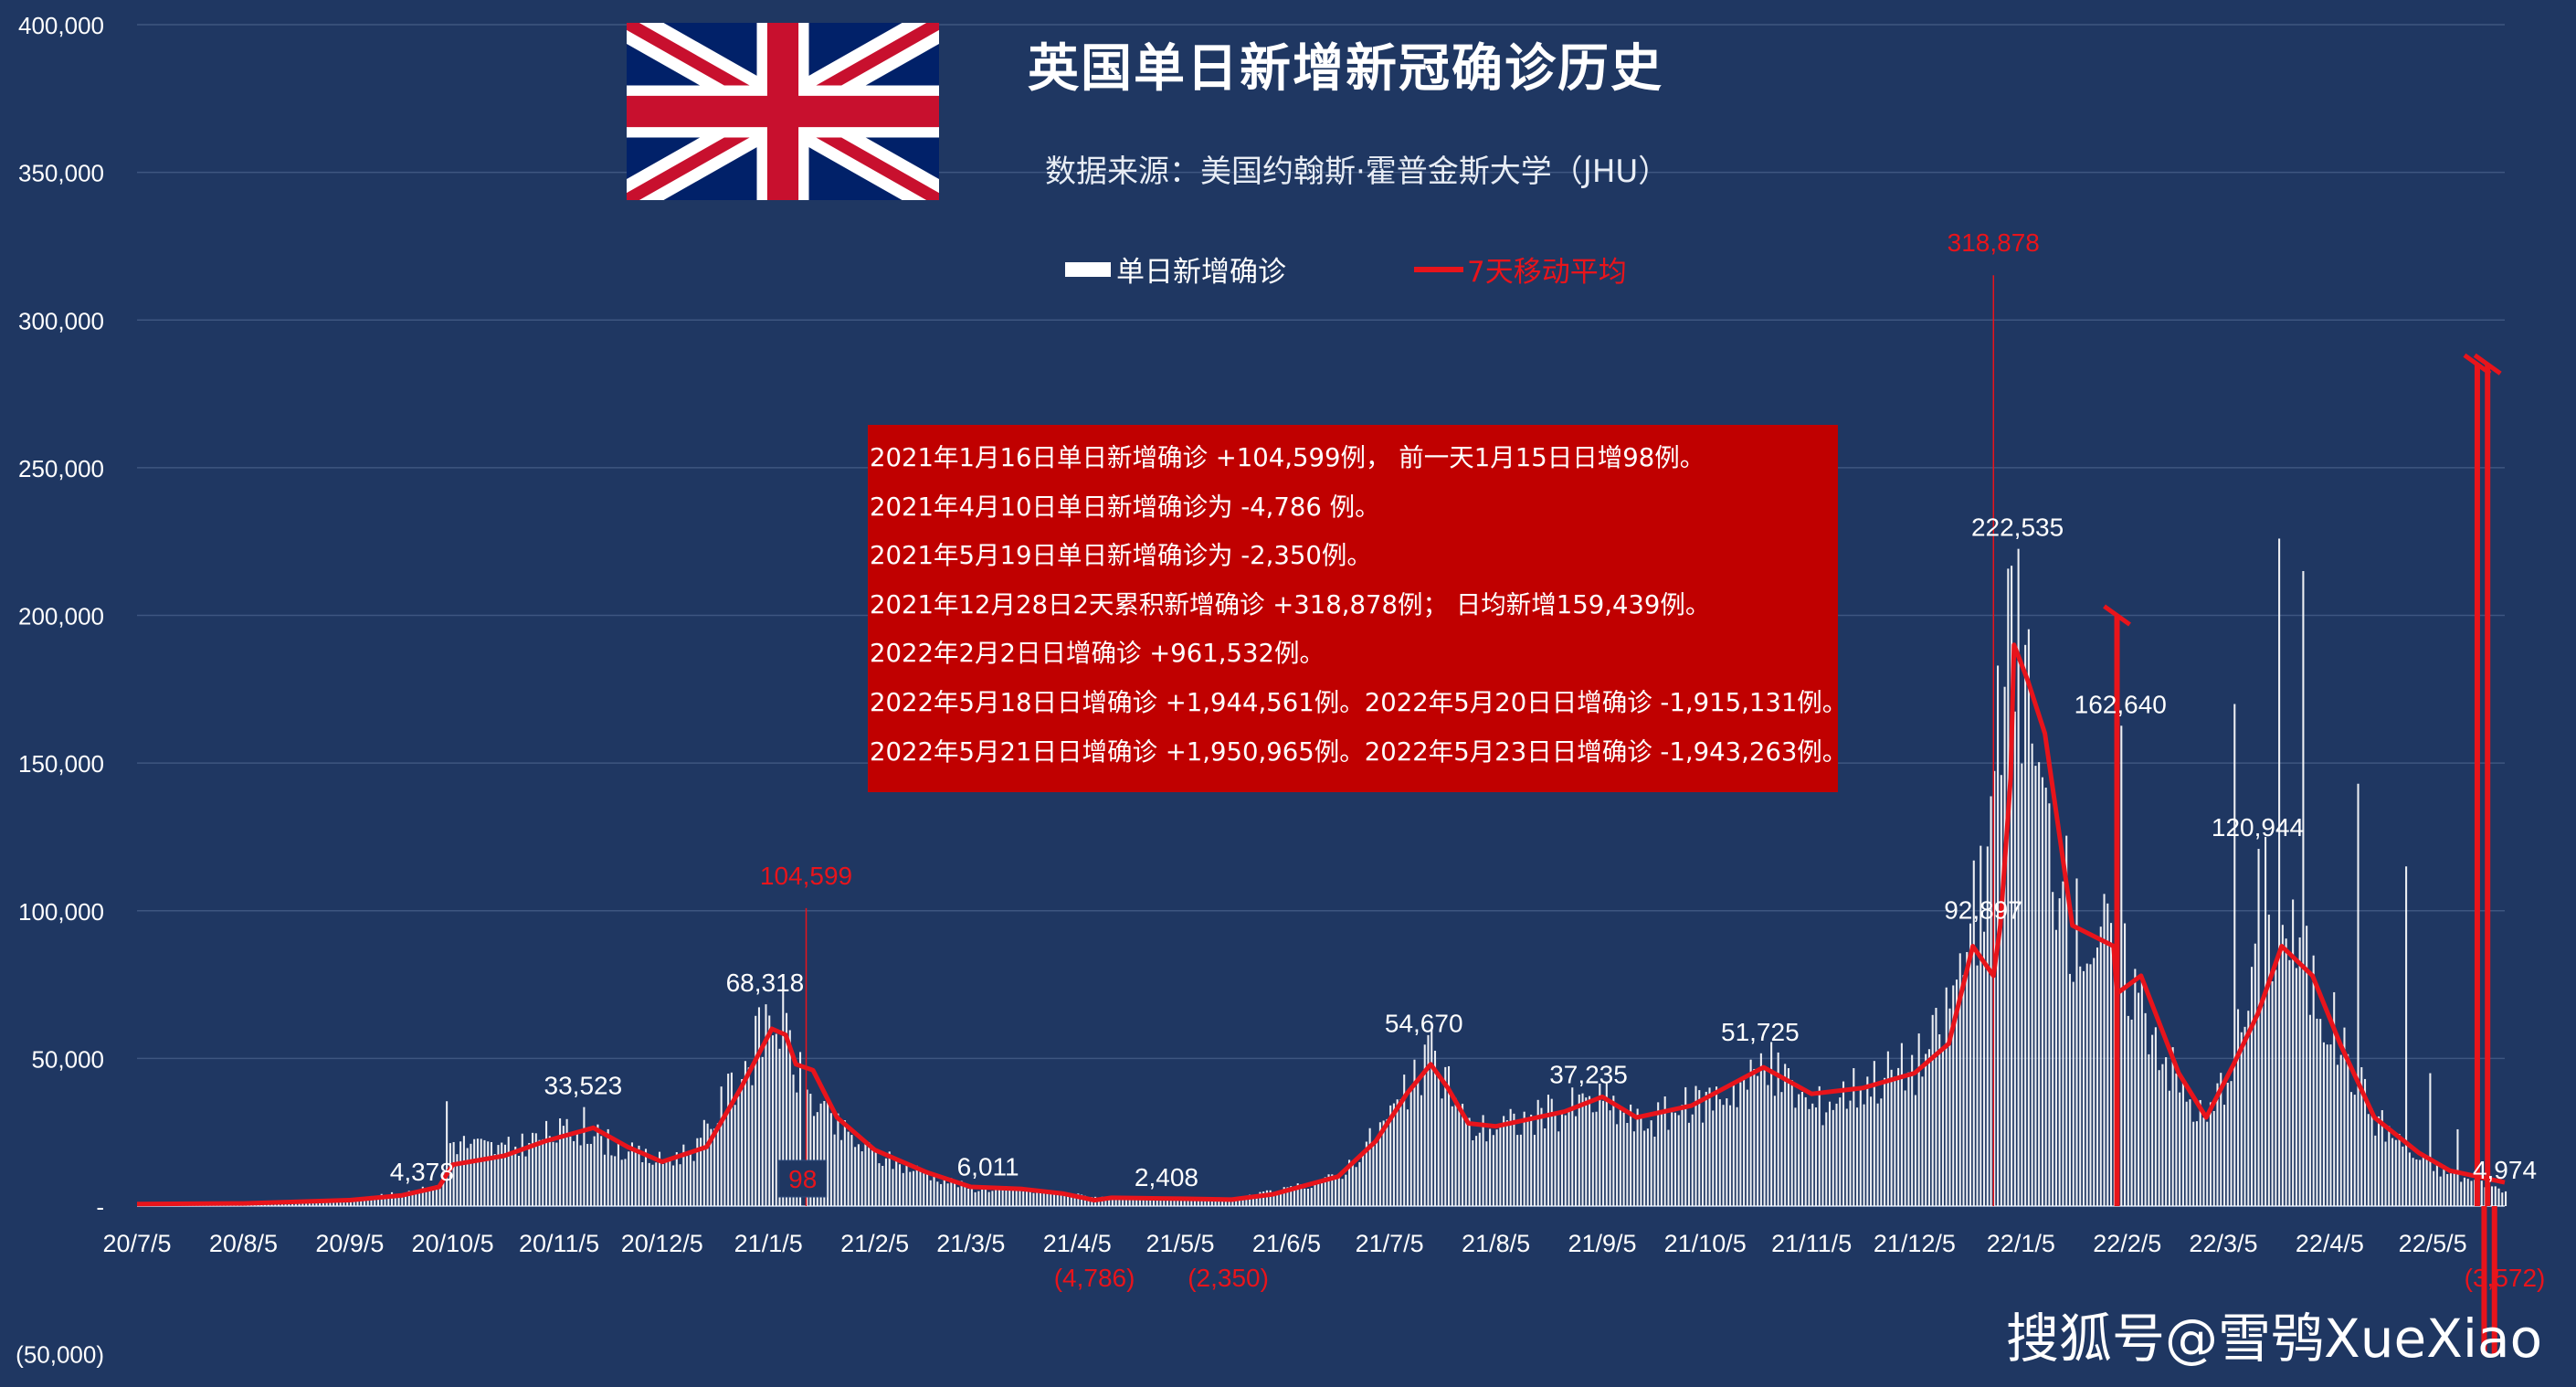 This screenshot has width=2576, height=1387. Describe the element at coordinates (453, 1243) in the screenshot. I see `x-tick-label: 20/10/5` at that location.